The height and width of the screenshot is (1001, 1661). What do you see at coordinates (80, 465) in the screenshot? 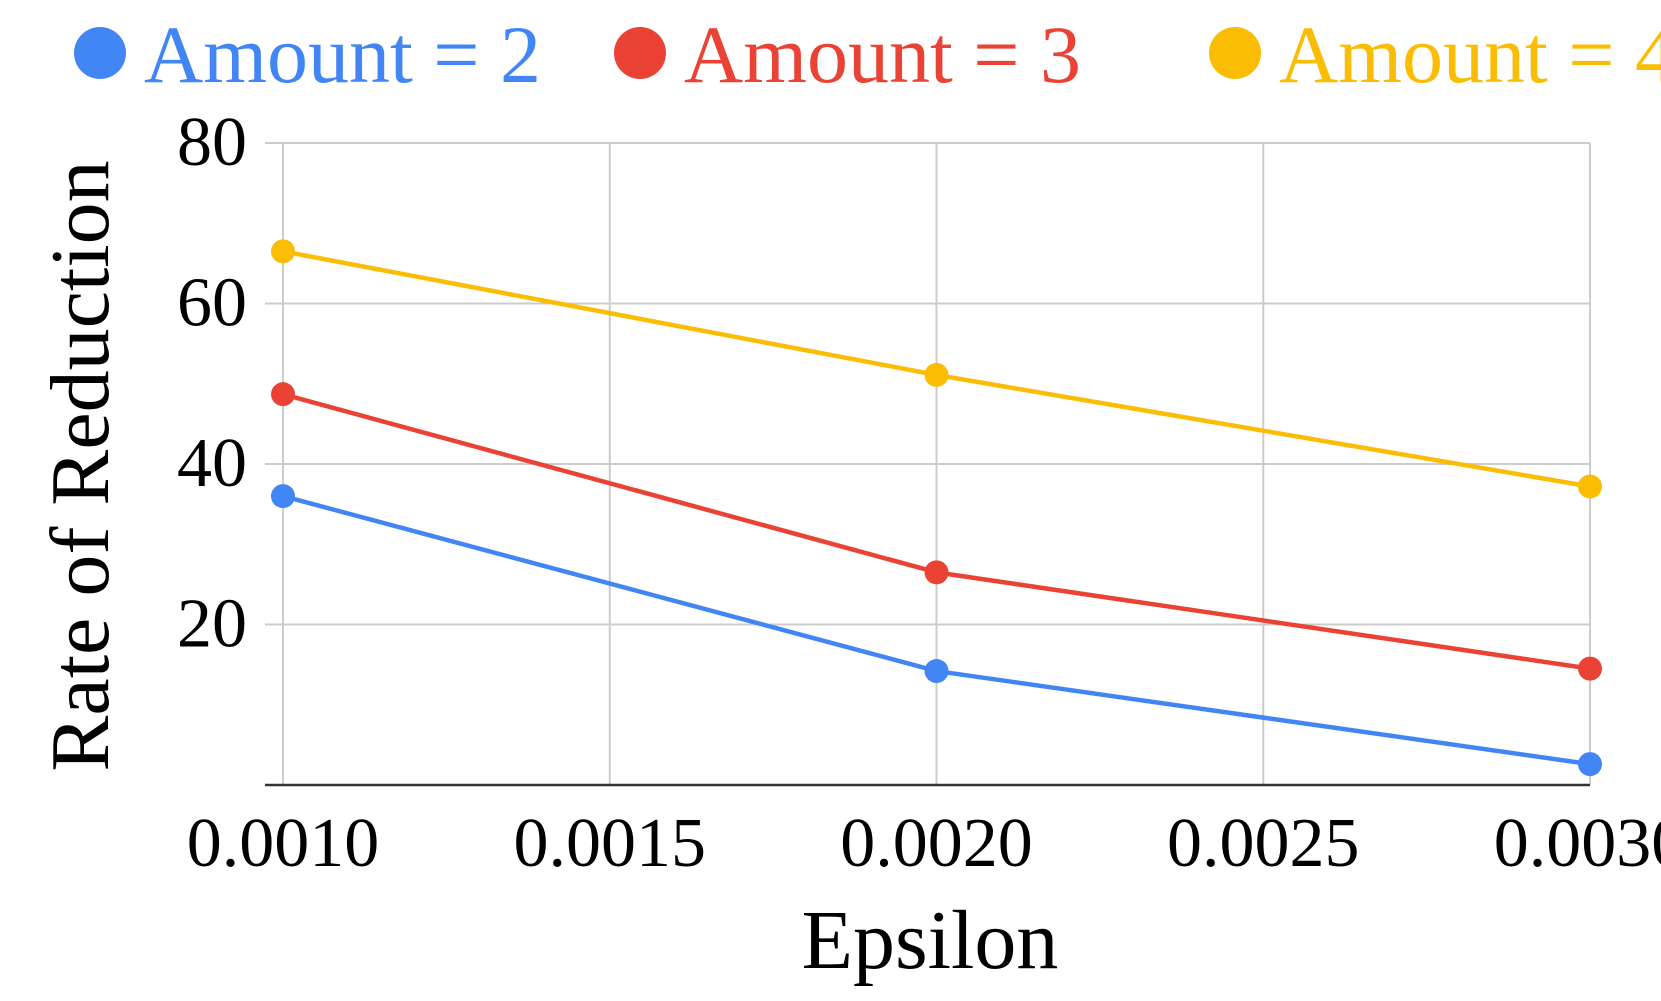
I see `y-axis-label: Rate of Reduction` at bounding box center [80, 465].